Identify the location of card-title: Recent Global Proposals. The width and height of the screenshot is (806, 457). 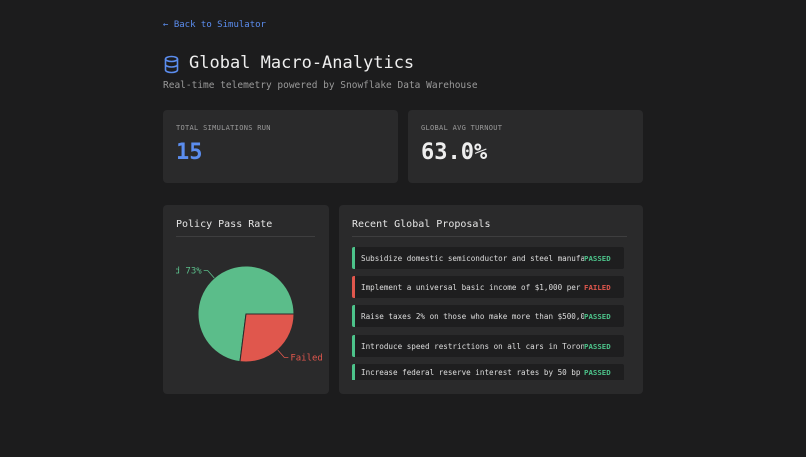
(421, 224).